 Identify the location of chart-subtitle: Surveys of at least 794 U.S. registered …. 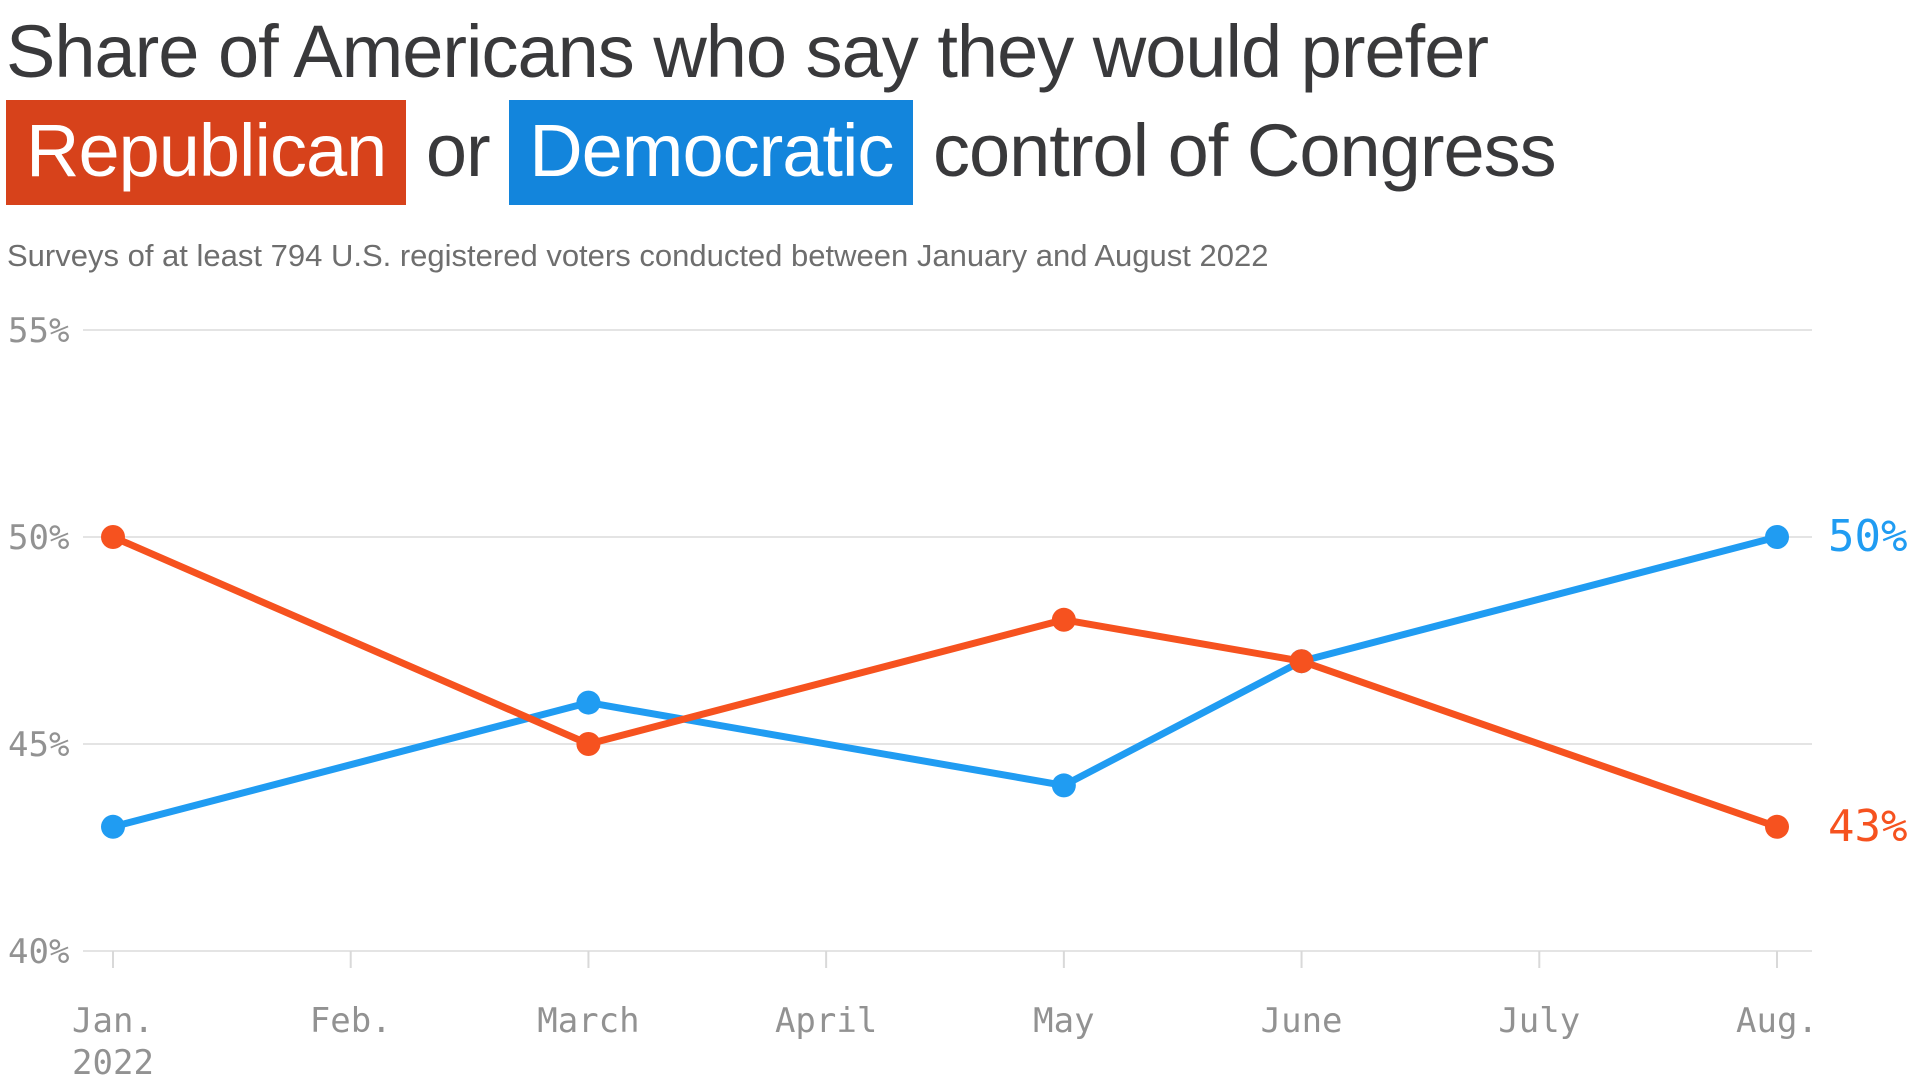
(638, 255).